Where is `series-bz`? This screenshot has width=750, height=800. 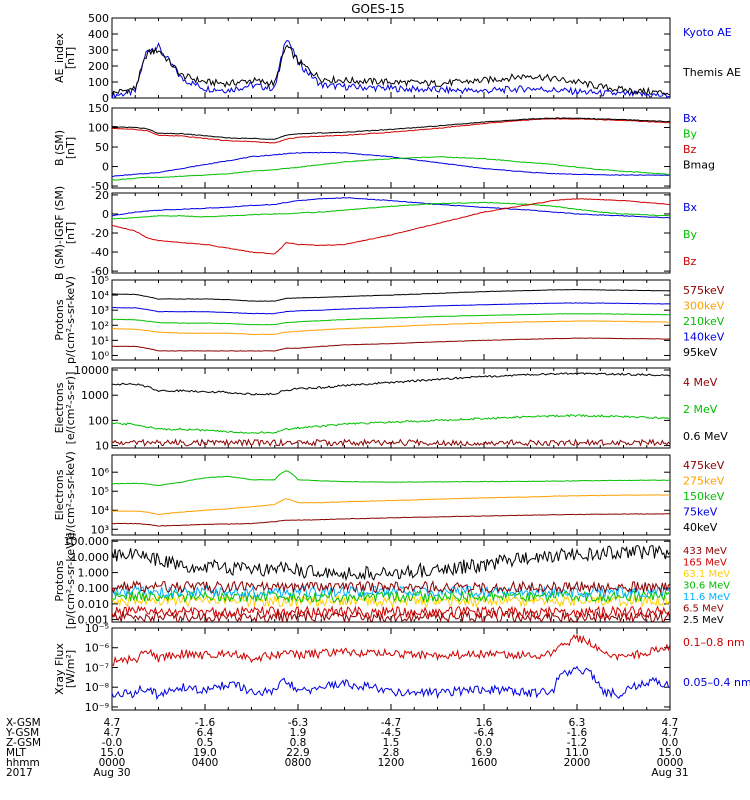
series-bz is located at coordinates (391, 226).